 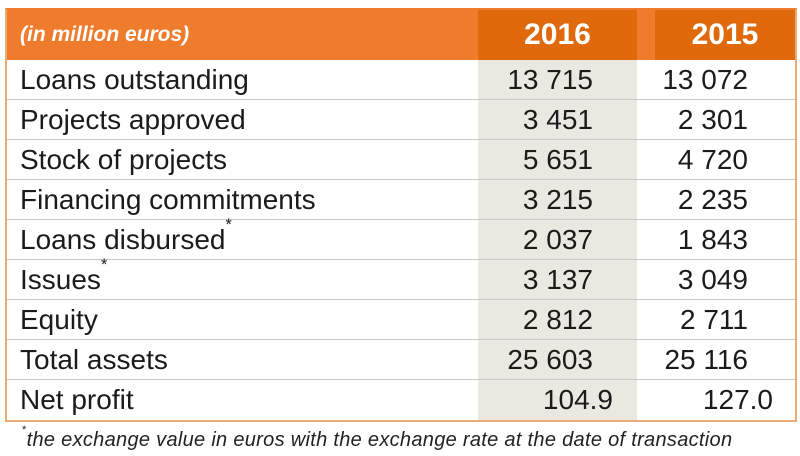 I want to click on value-2015: 1 843, so click(x=712, y=239).